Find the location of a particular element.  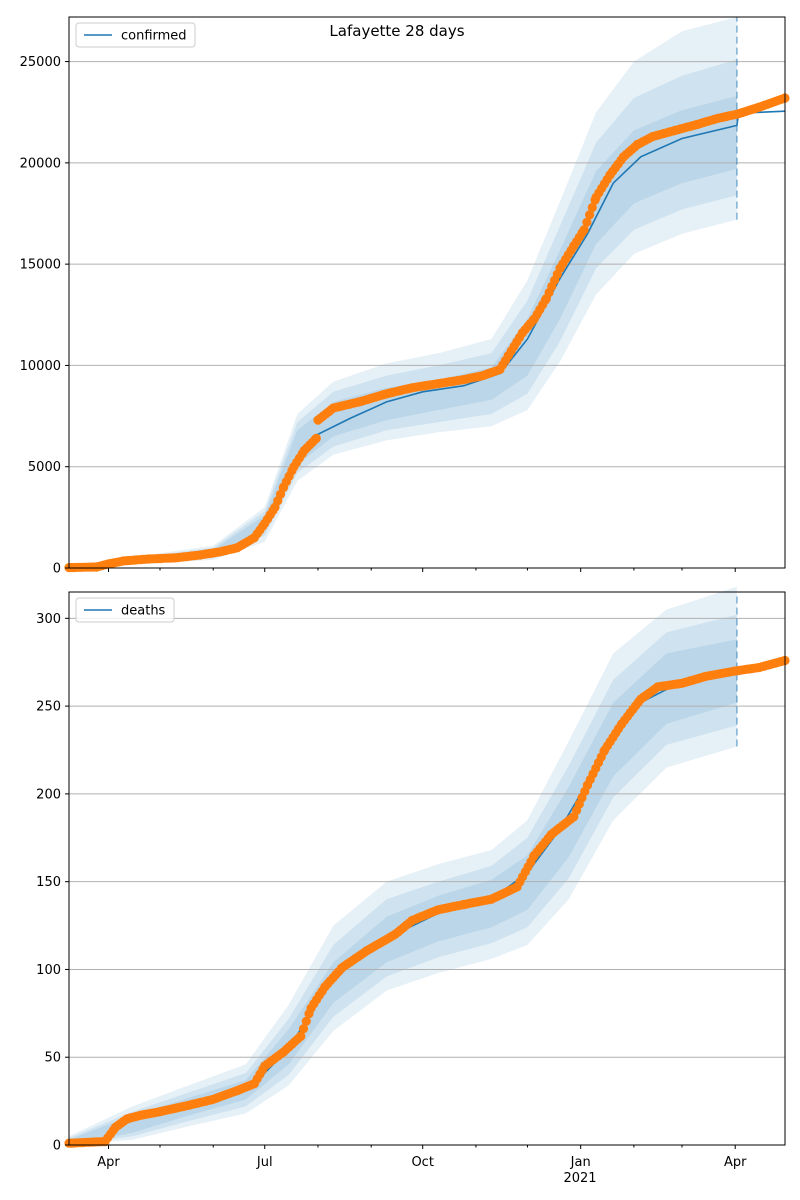

deaths-x-tick-label: Jul is located at coordinates (264, 1162).